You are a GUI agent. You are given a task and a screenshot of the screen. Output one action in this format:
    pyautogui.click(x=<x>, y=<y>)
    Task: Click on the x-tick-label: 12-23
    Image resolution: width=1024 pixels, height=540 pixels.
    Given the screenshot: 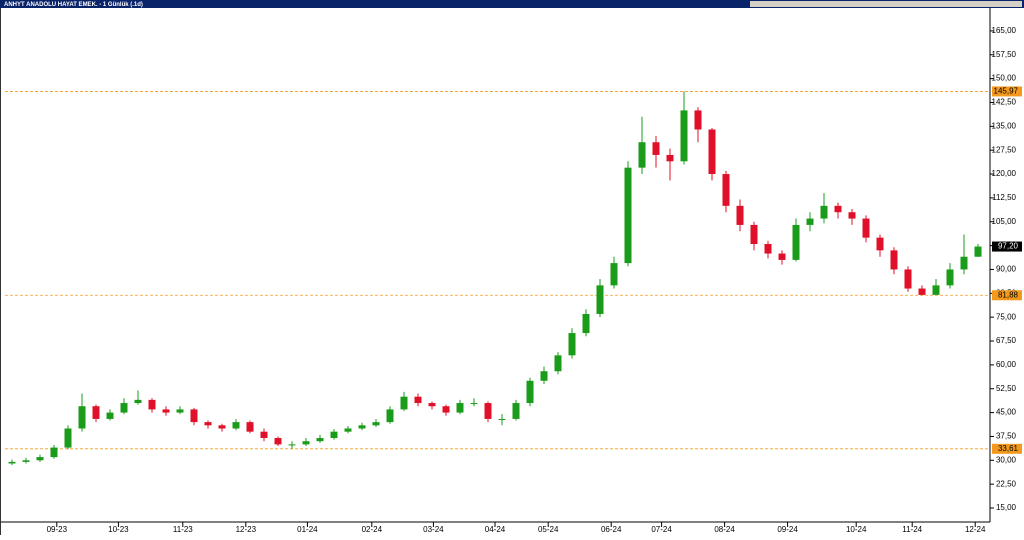 What is the action you would take?
    pyautogui.click(x=246, y=529)
    